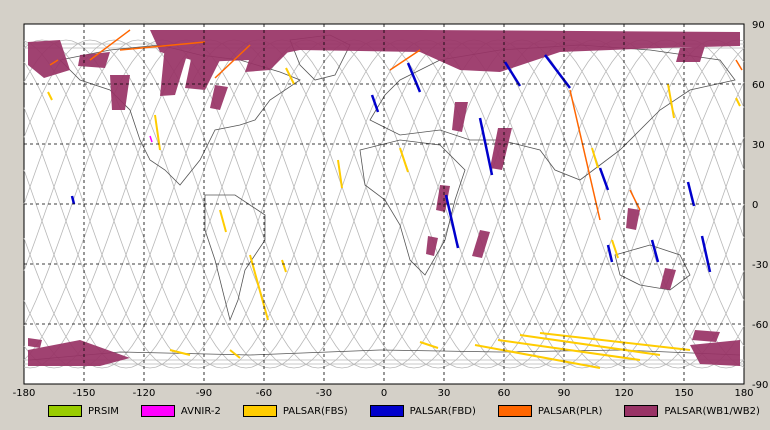 The height and width of the screenshot is (430, 770). I want to click on y-tick-label: -30, so click(760, 265).